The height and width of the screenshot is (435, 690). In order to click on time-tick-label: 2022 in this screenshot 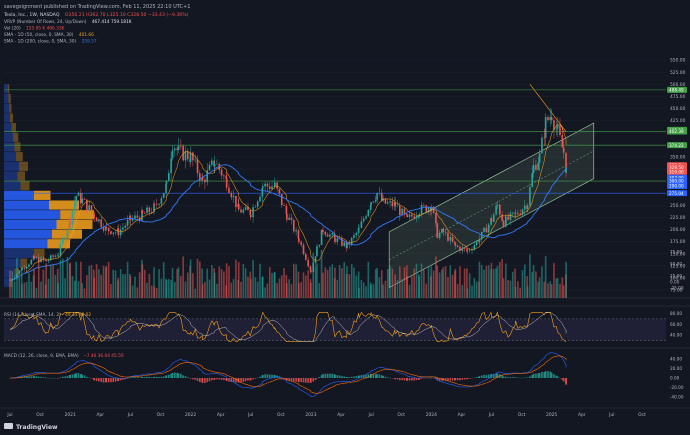, I will do `click(190, 415)`.